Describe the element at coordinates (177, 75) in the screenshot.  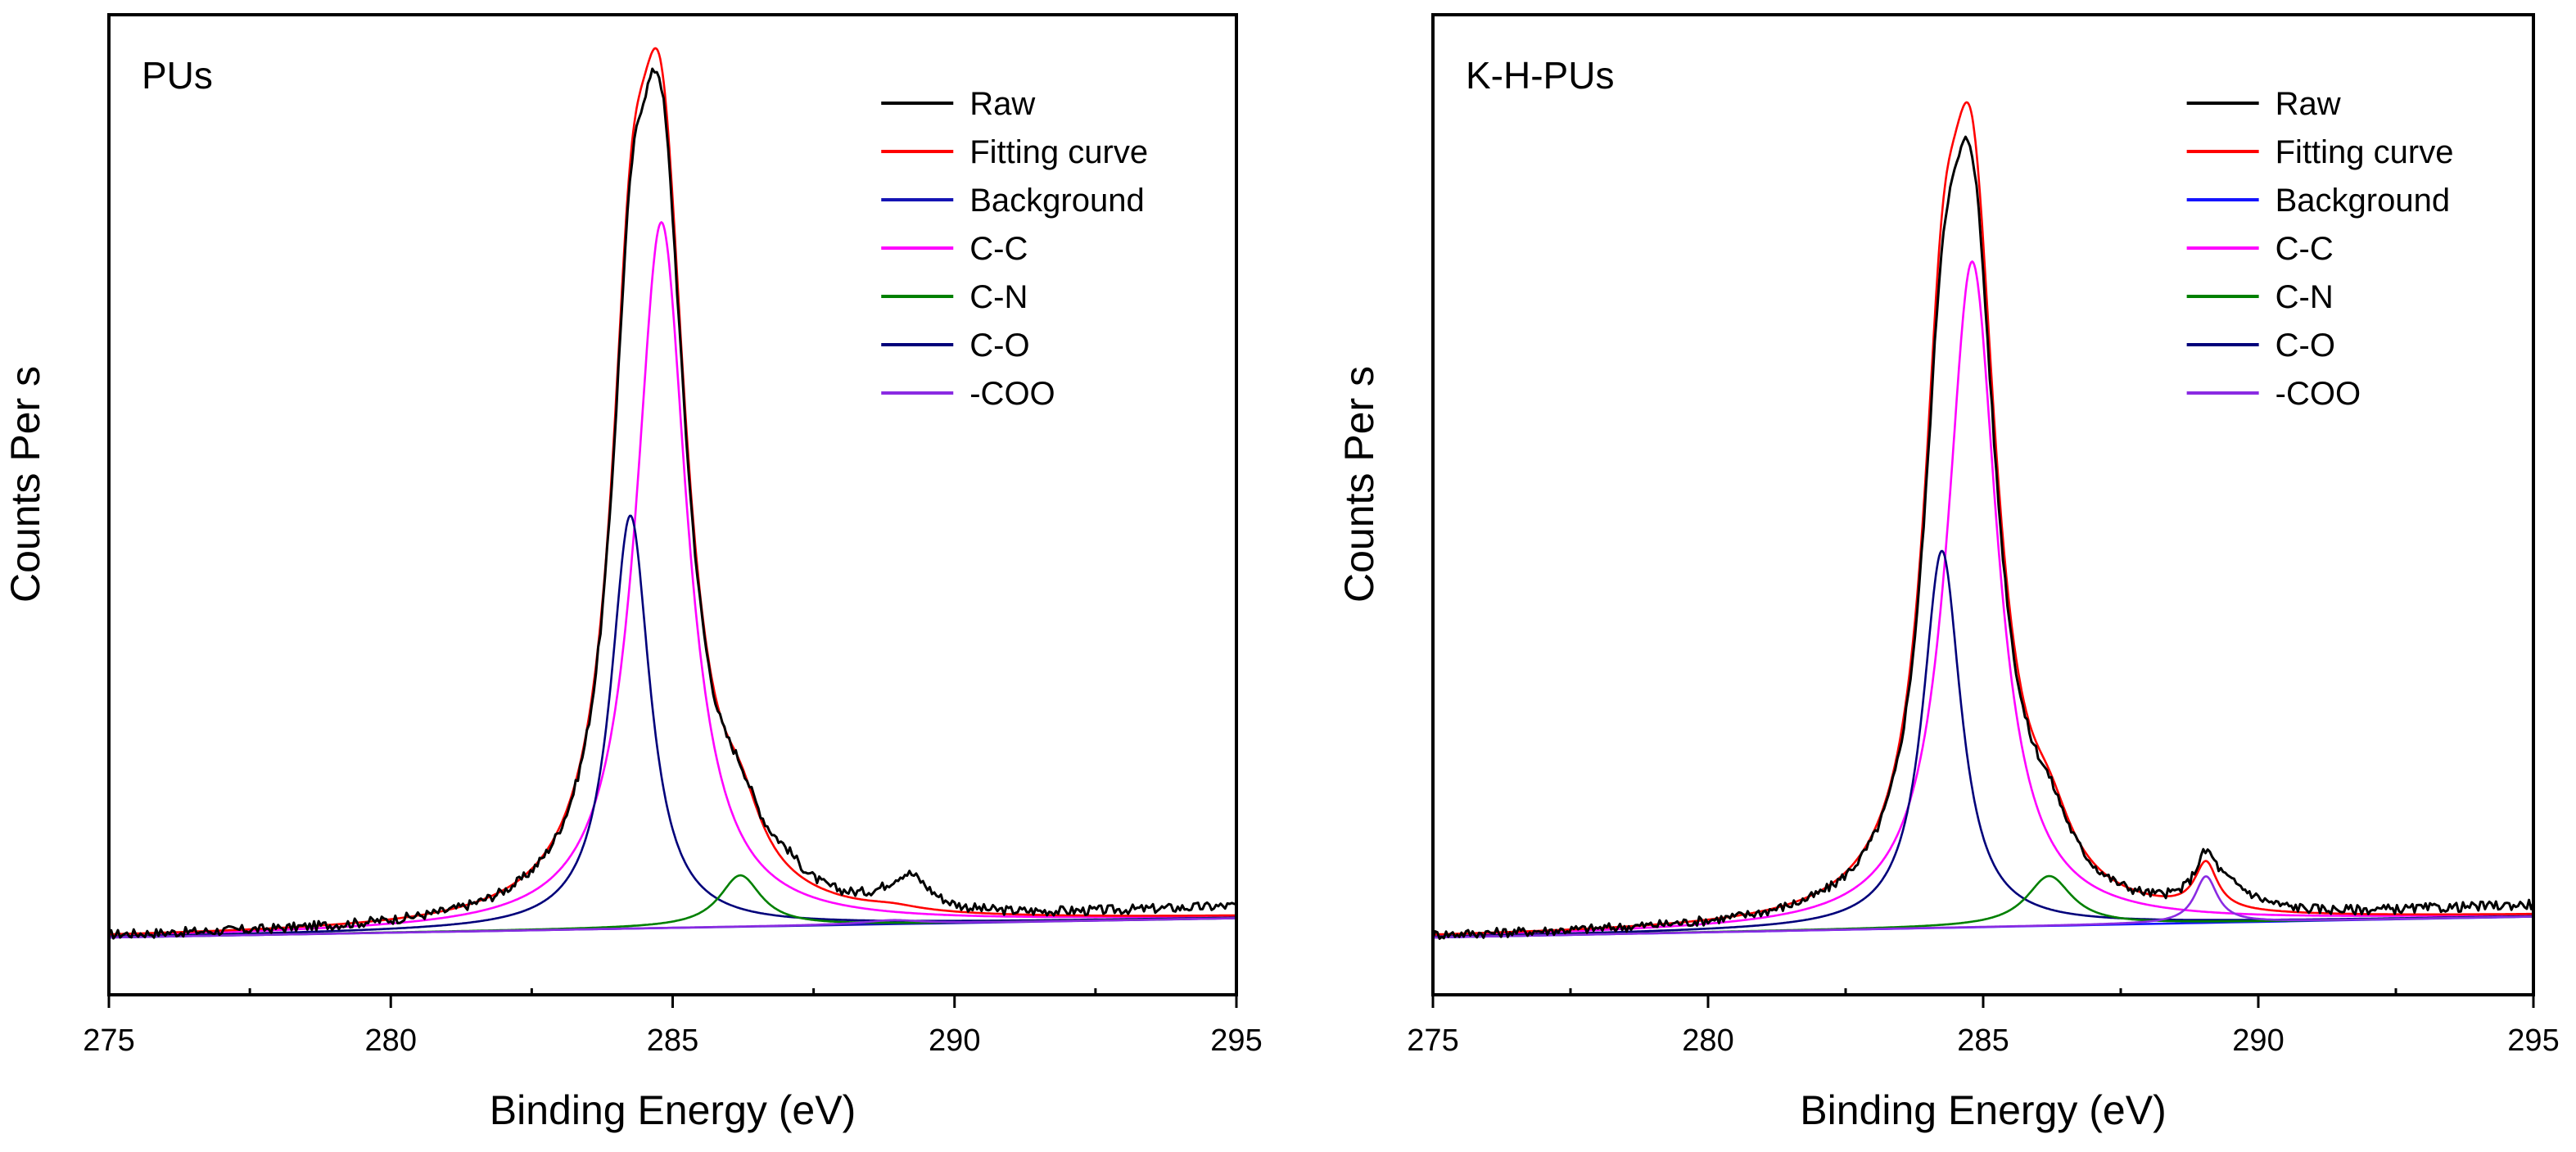
I see `panel-label: PUs` at that location.